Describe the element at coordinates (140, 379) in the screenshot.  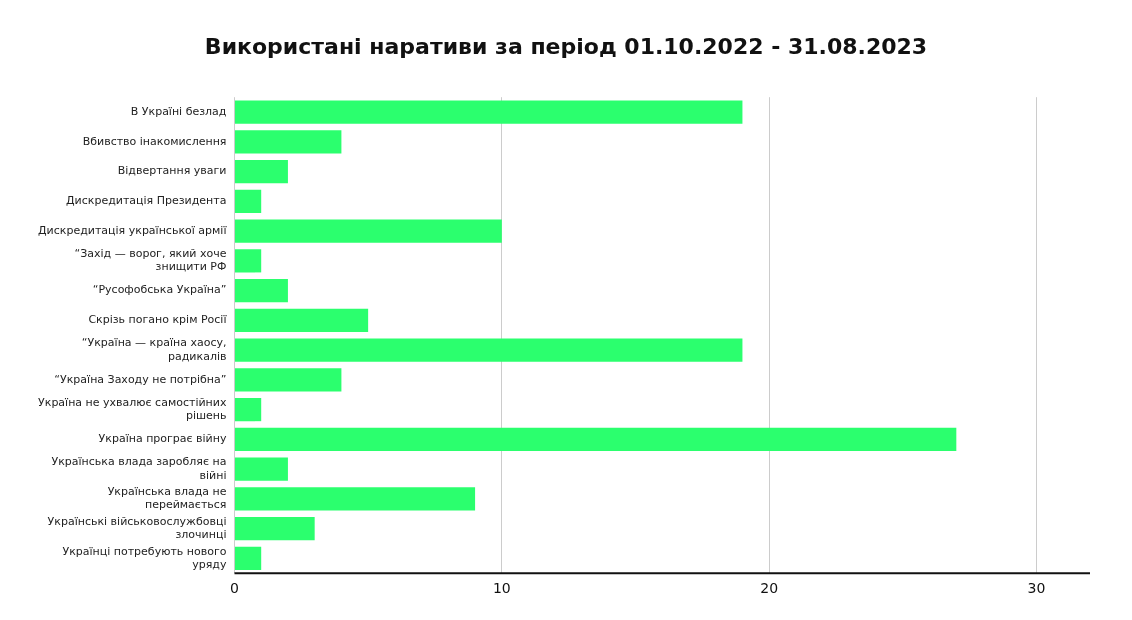
I see `y-tick-label: “Україна Заходу не потрібна”` at that location.